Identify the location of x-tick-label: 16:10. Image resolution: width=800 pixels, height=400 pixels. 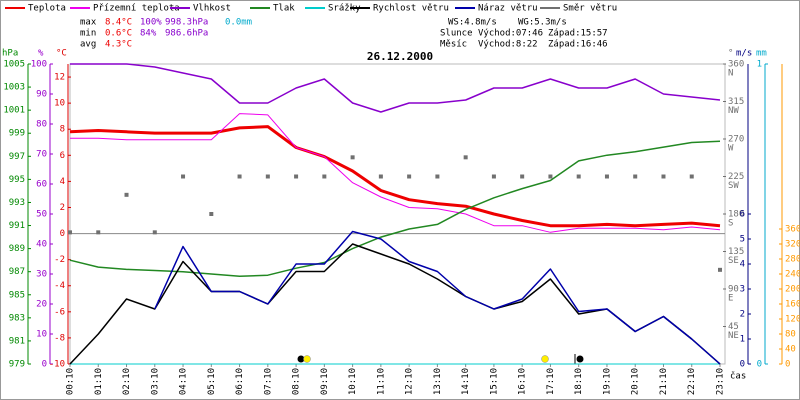
(523, 381).